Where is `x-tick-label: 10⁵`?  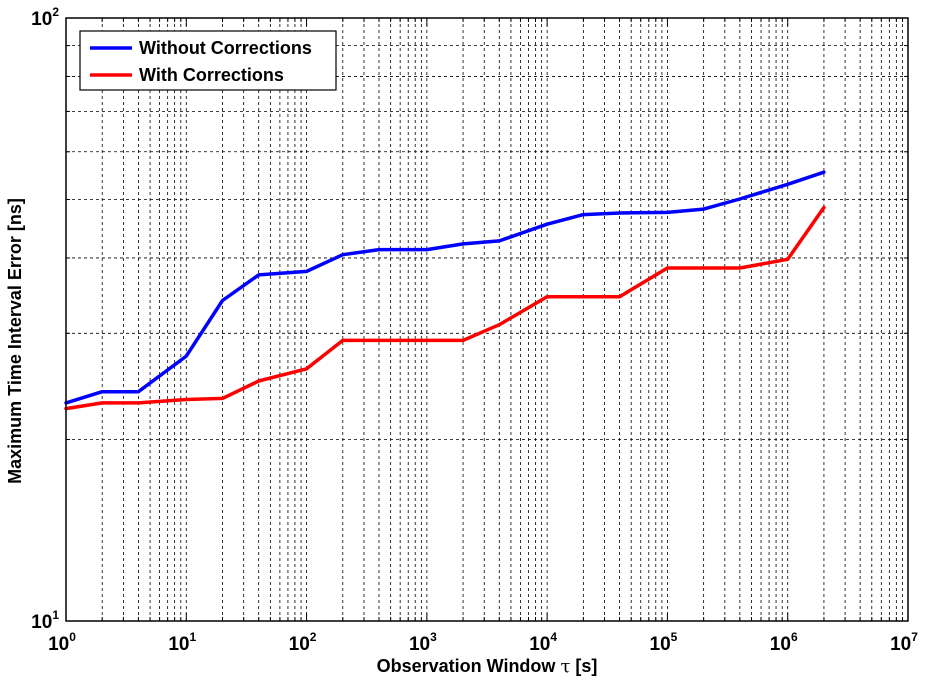
x-tick-label: 10⁵ is located at coordinates (664, 642).